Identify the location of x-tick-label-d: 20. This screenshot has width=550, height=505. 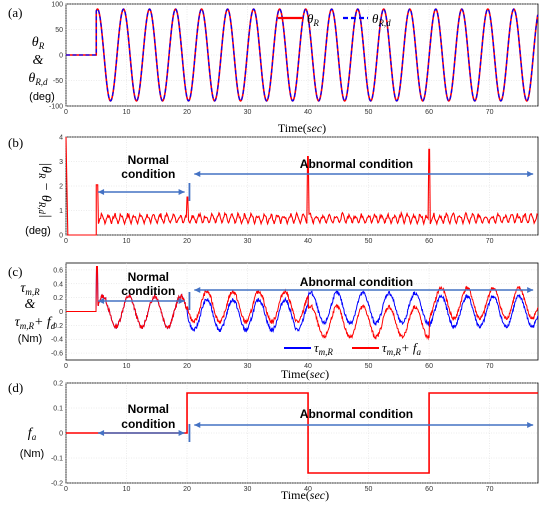
(187, 489).